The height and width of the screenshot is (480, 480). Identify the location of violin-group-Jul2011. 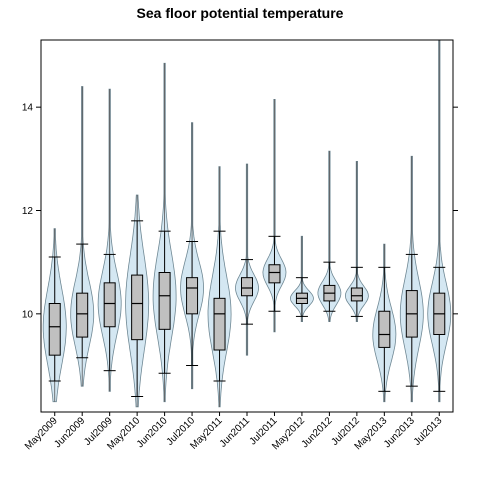
(274, 216).